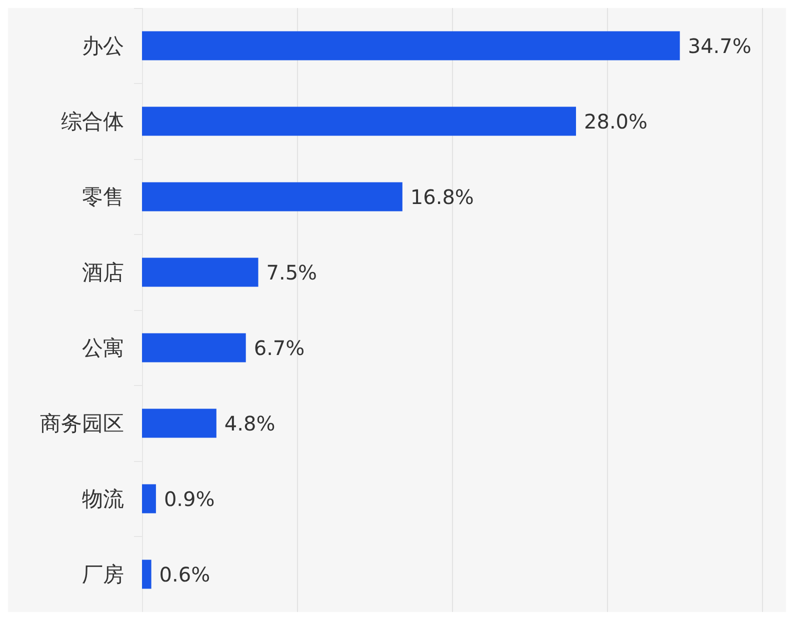  Describe the element at coordinates (103, 574) in the screenshot. I see `y-tick-label: 厂房` at that location.